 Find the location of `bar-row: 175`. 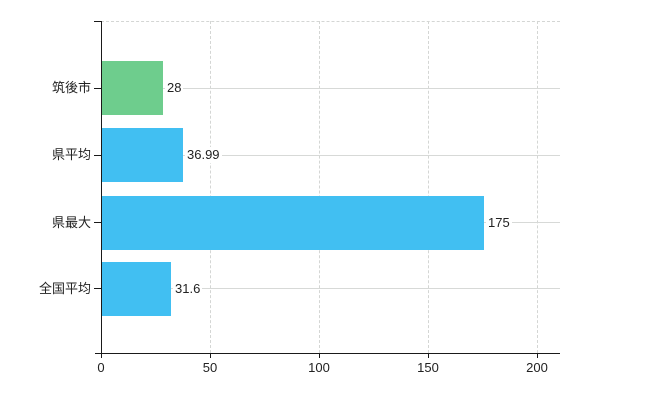

bar-row: 175 is located at coordinates (307, 223).